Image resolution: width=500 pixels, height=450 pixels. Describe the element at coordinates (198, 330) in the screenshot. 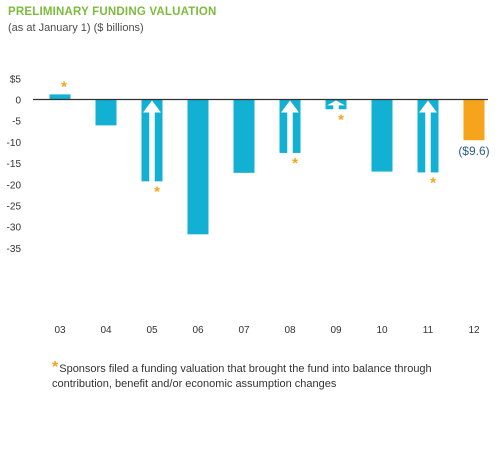

I see `x-tick-label: 06` at that location.